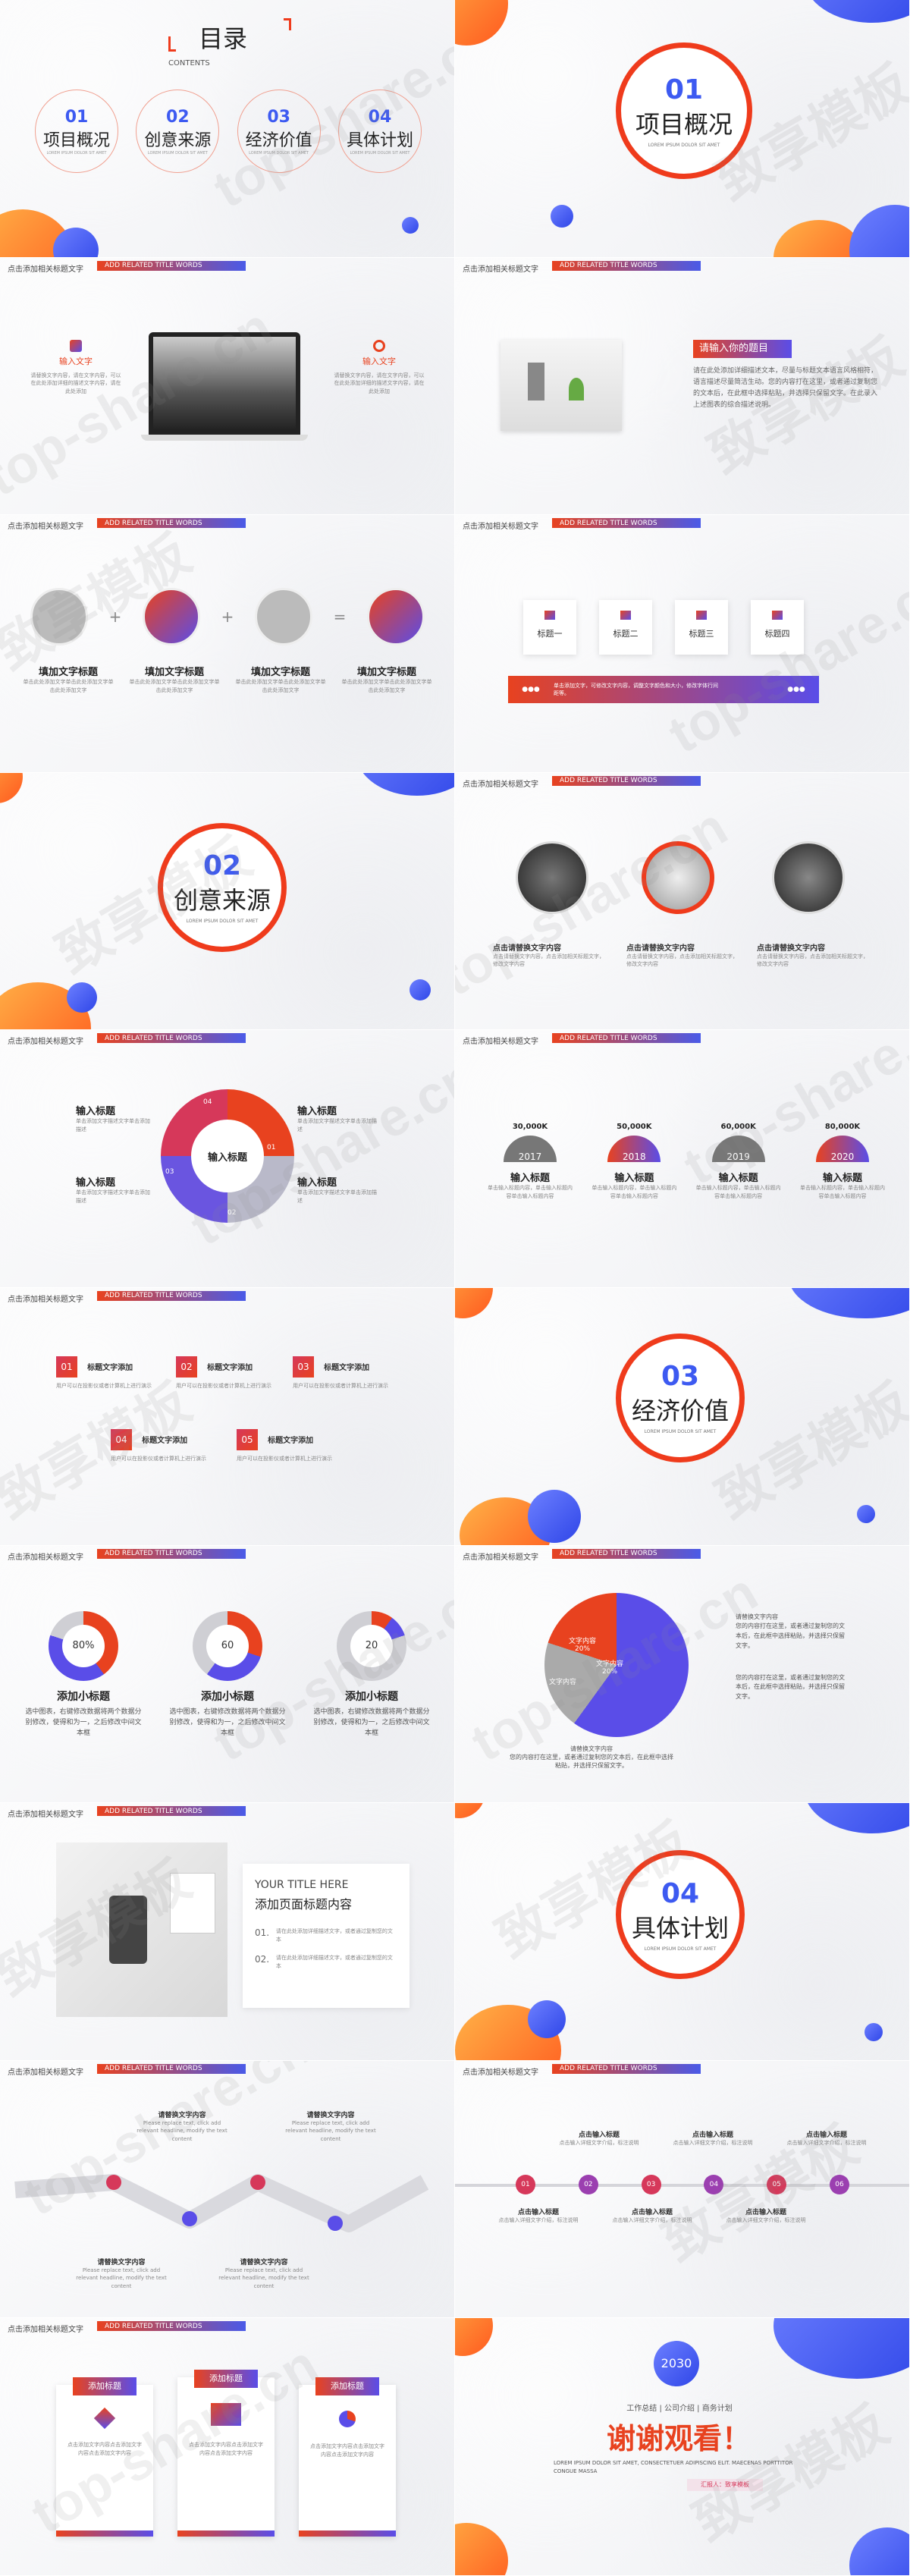  What do you see at coordinates (227, 1645) in the screenshot?
I see `donut-chart: 60` at bounding box center [227, 1645].